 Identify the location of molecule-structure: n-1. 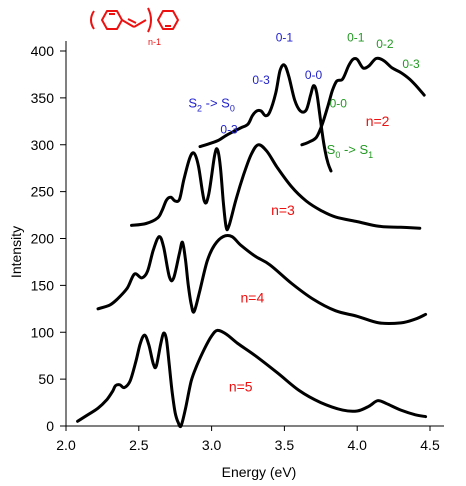
(134, 27).